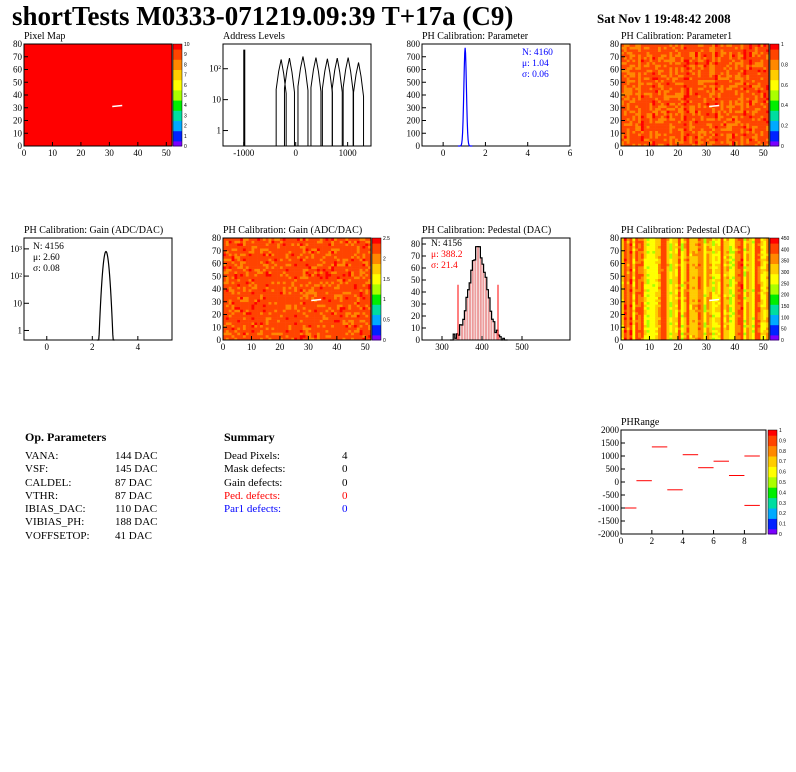 The width and height of the screenshot is (796, 772). What do you see at coordinates (414, 57) in the screenshot?
I see `y-tick-label: 700` at bounding box center [414, 57].